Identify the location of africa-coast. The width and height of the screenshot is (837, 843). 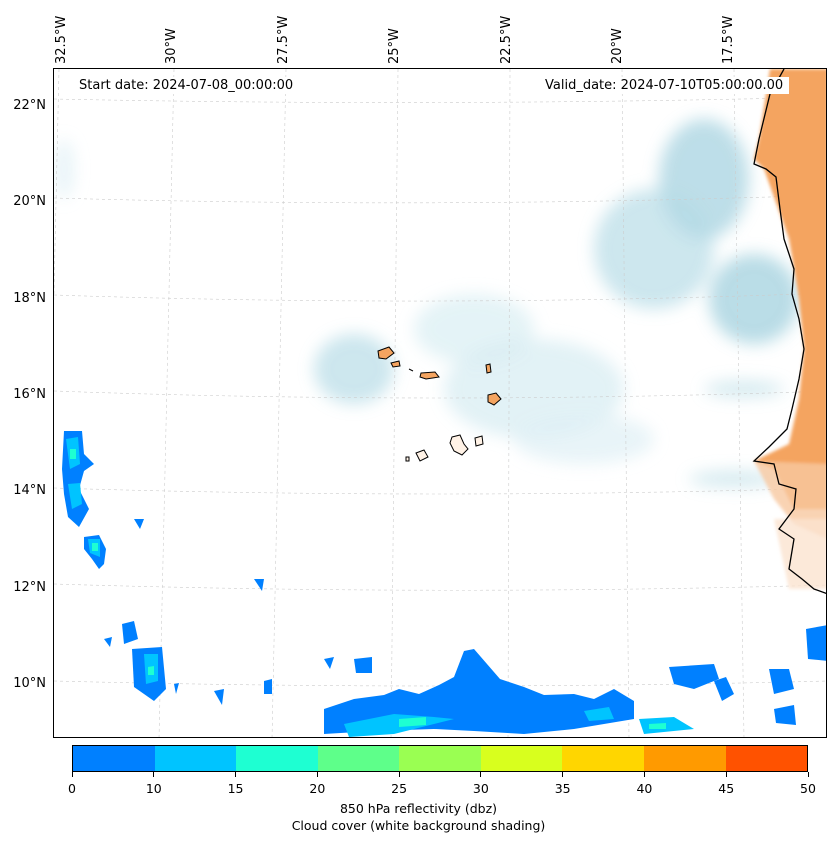
(790, 329).